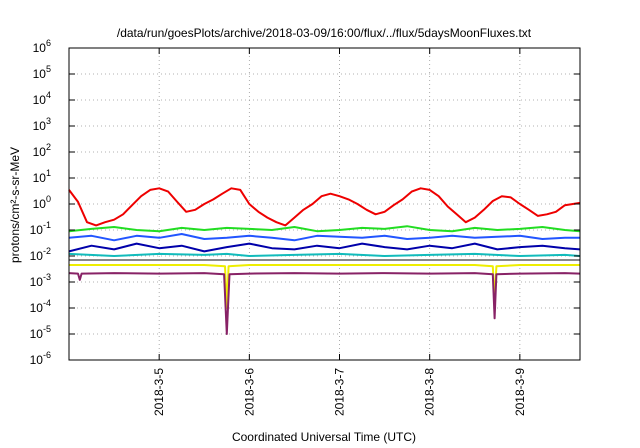 This screenshot has height=448, width=640. Describe the element at coordinates (40, 358) in the screenshot. I see `y-tick-label: 10⁻⁶` at that location.